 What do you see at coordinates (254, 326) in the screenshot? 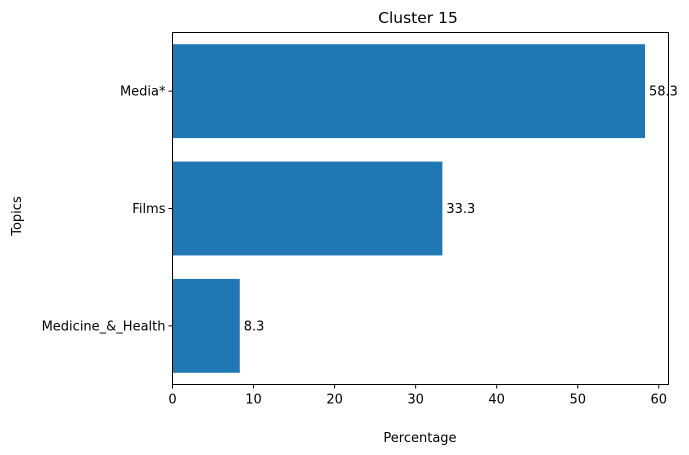
I see `data-label: 8.3` at bounding box center [254, 326].